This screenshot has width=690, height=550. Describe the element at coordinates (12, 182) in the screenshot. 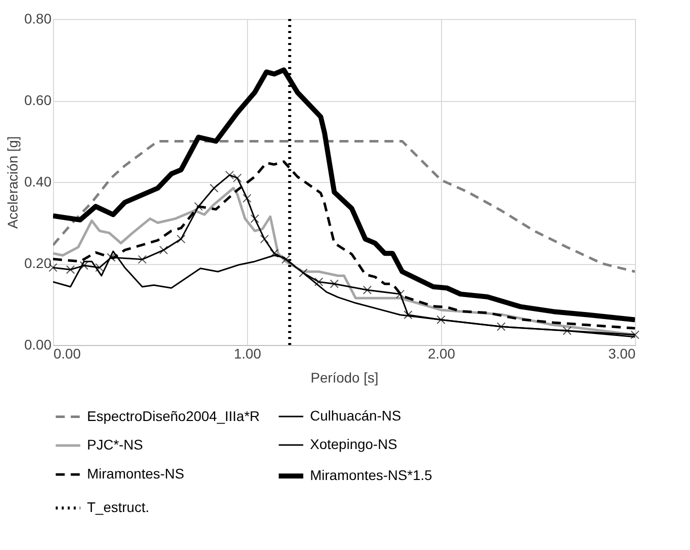

I see `y-axis-title: Aceleración [g]` at that location.